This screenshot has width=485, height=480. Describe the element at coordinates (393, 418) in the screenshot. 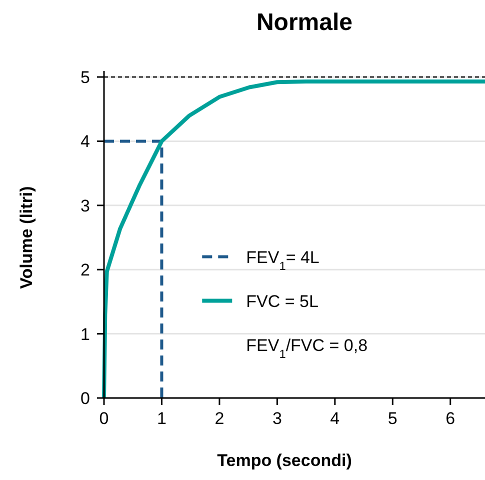

I see `x-tick-label: 5` at that location.